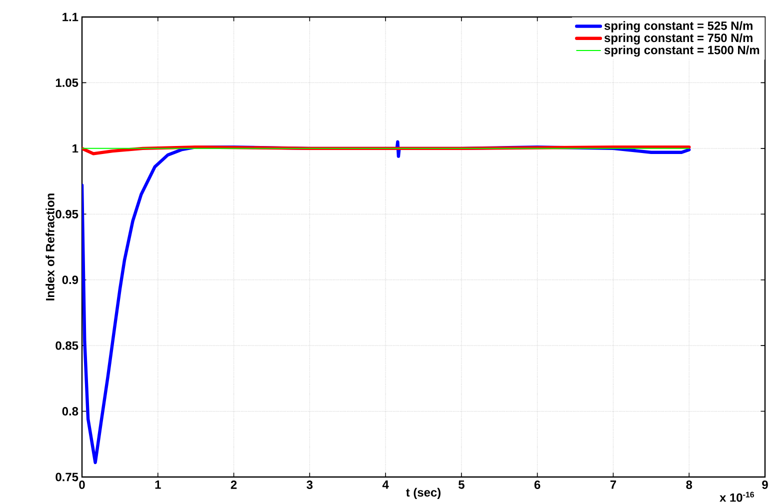  What do you see at coordinates (75, 148) in the screenshot?
I see `y-tick-label: 1` at bounding box center [75, 148].